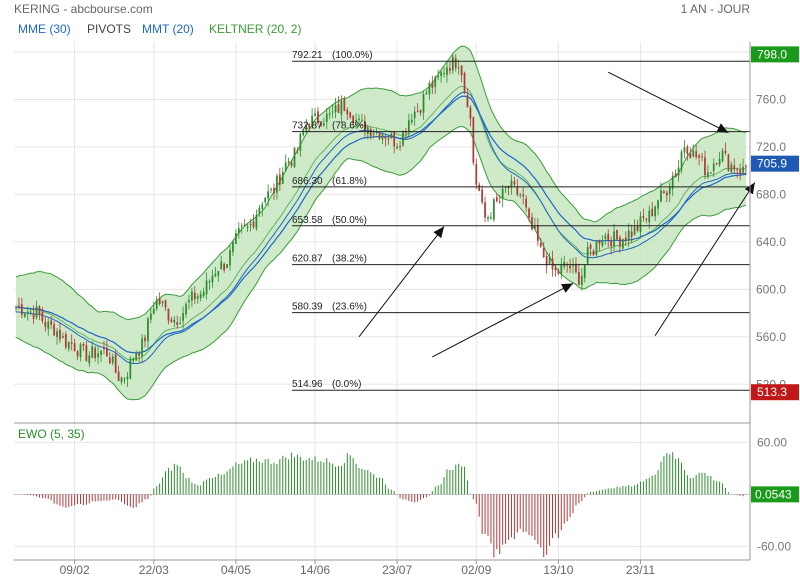  What do you see at coordinates (640, 570) in the screenshot?
I see `date-tick-label: 23/11` at bounding box center [640, 570].